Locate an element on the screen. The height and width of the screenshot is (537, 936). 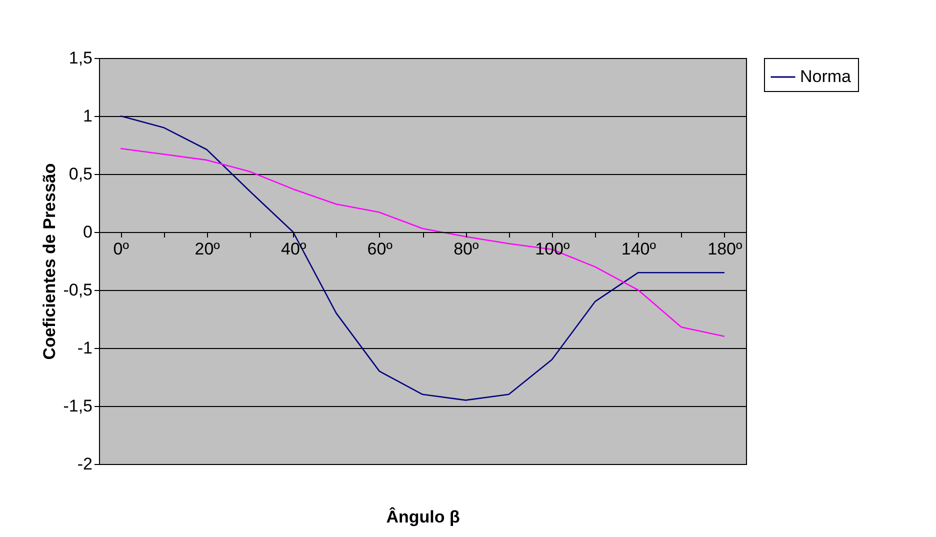
y-tick-label: 0 is located at coordinates (87, 232).